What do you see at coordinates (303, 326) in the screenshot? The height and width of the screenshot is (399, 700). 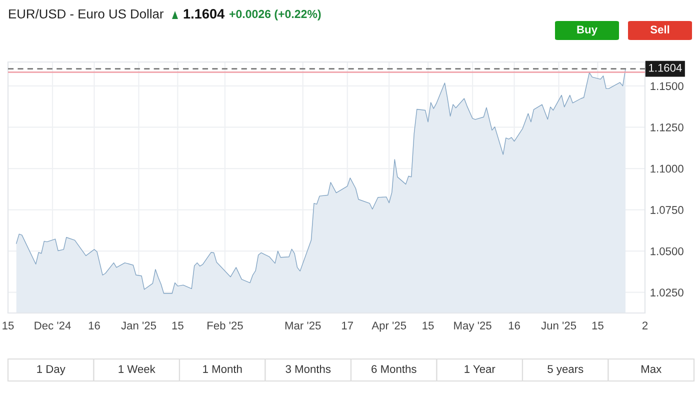 I see `x-tick-label: Mar '25` at bounding box center [303, 326].